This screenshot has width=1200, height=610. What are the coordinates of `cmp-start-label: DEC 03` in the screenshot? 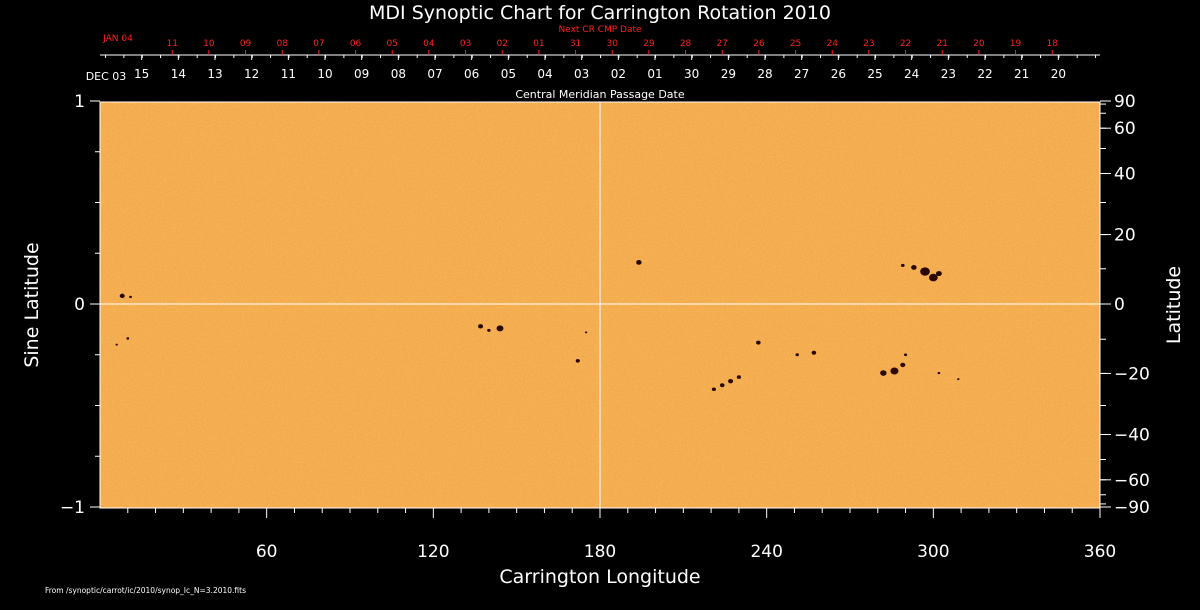 It's located at (106, 76).